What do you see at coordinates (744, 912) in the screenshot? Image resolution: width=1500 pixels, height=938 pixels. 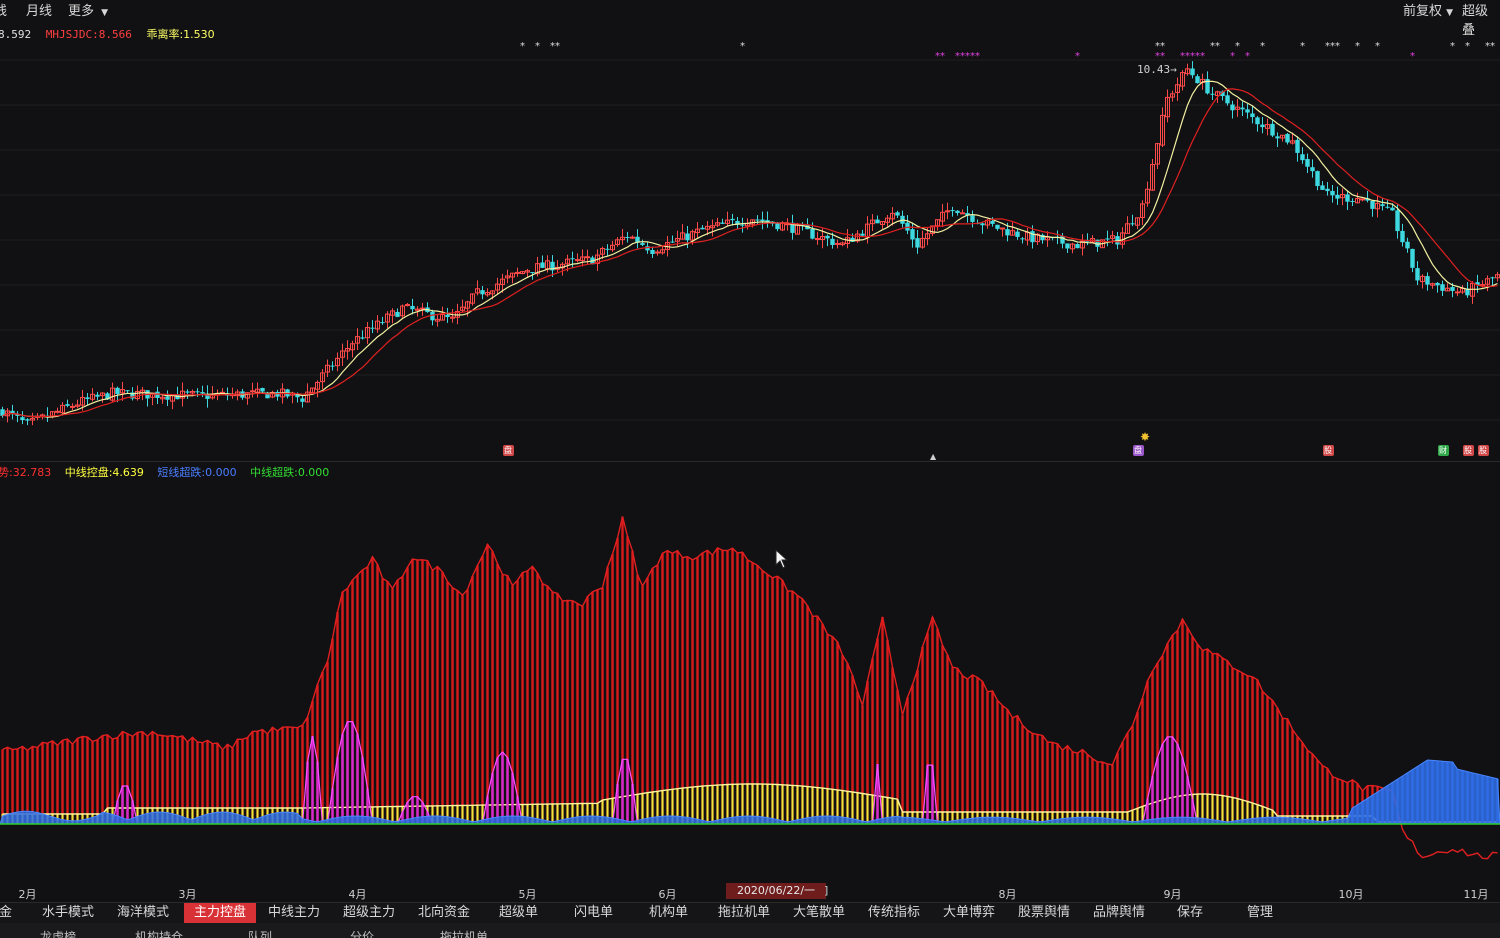 I see `tab-10: 拖拉机单` at bounding box center [744, 912].